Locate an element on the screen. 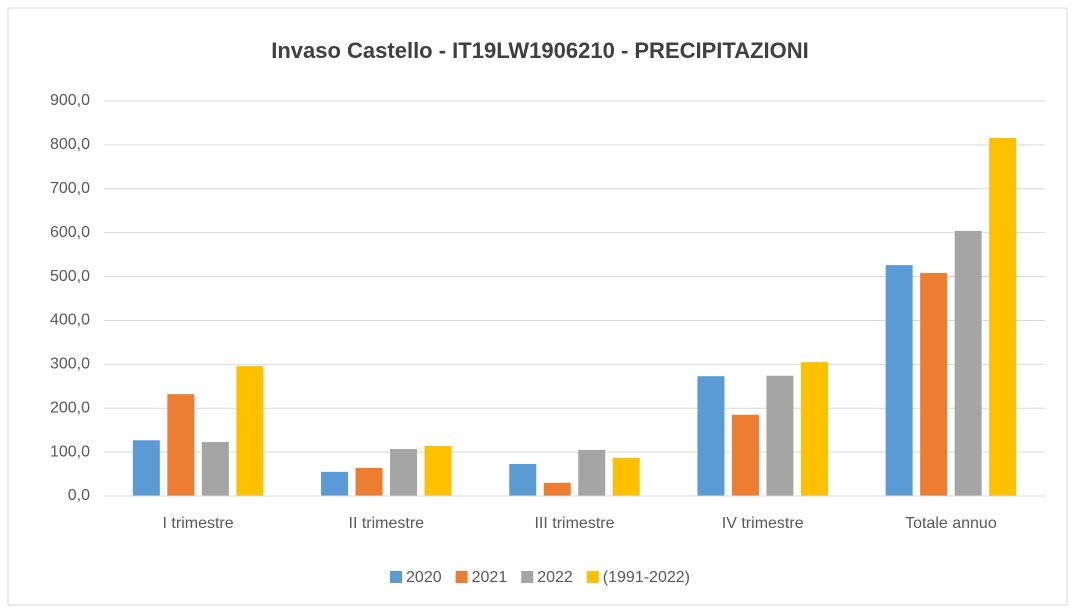  y-tick-label: 300,0 is located at coordinates (70, 364).